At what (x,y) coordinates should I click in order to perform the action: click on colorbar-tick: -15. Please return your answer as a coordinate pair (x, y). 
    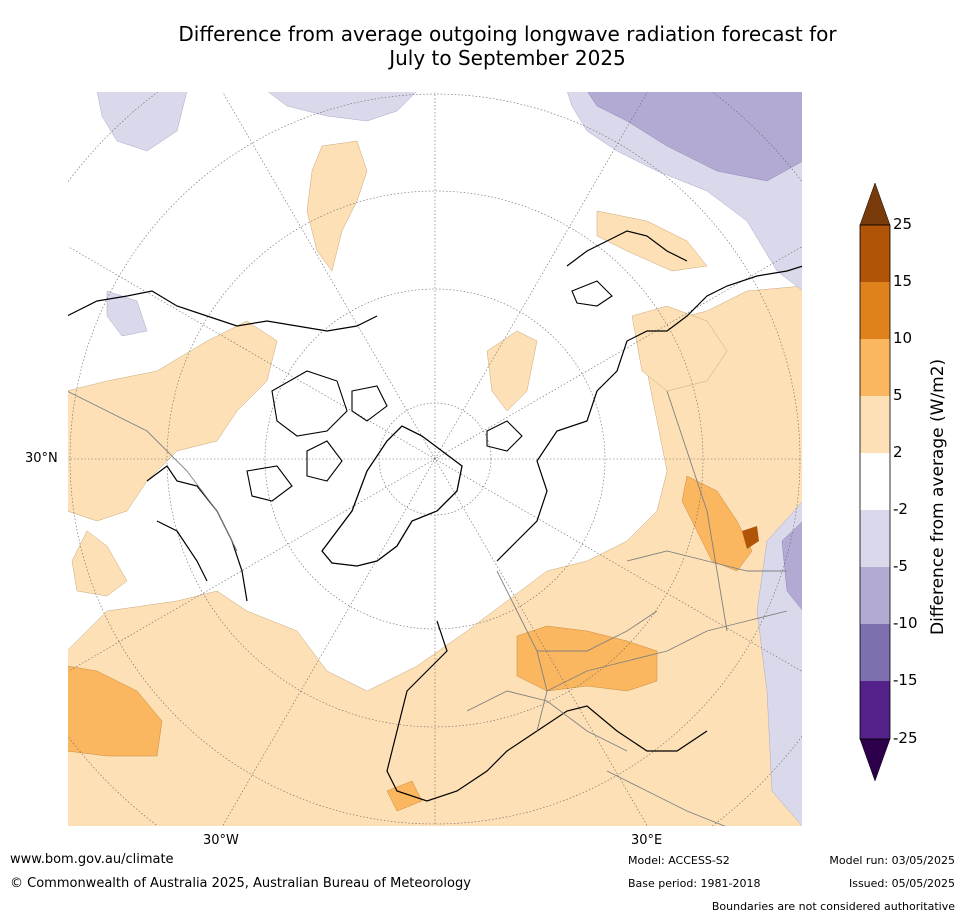
    Looking at the image, I should click on (905, 680).